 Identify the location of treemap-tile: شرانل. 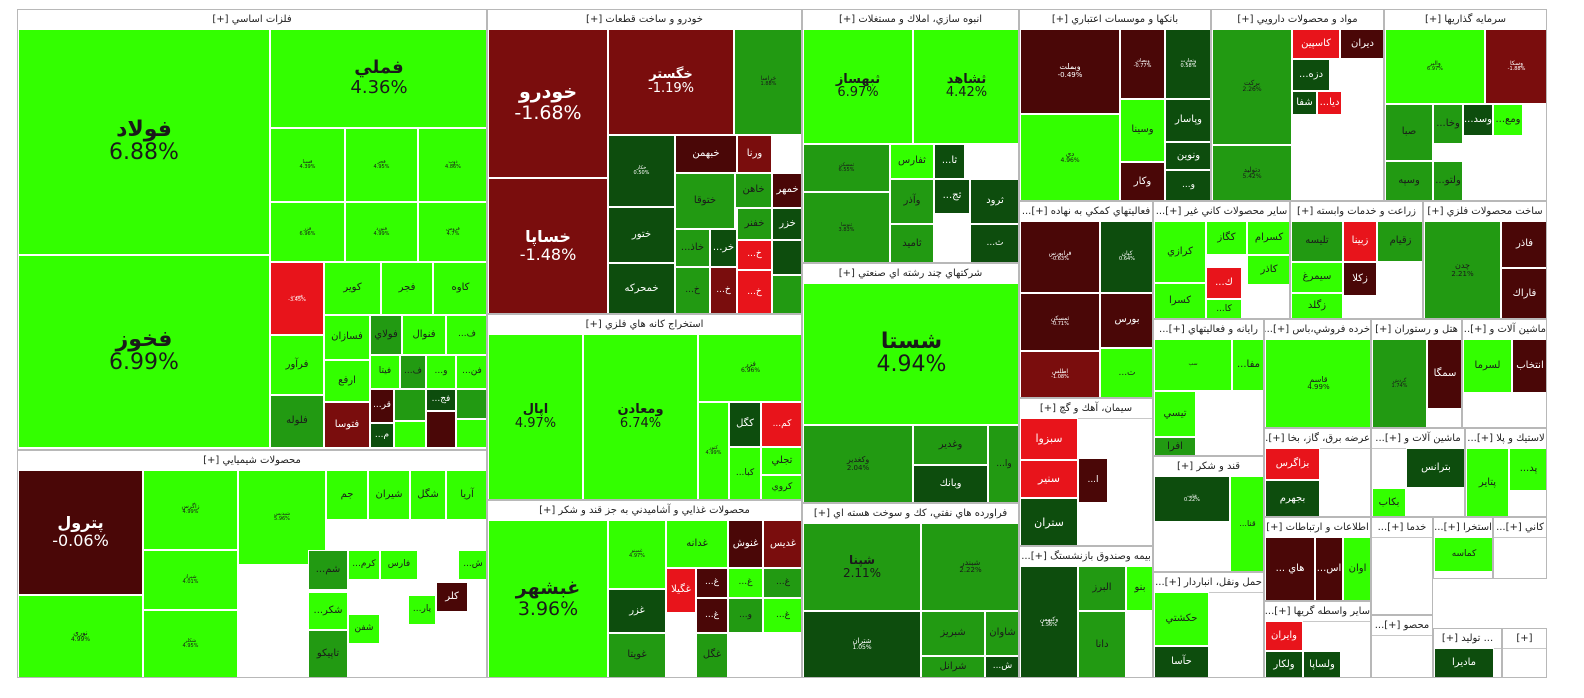
(953, 666).